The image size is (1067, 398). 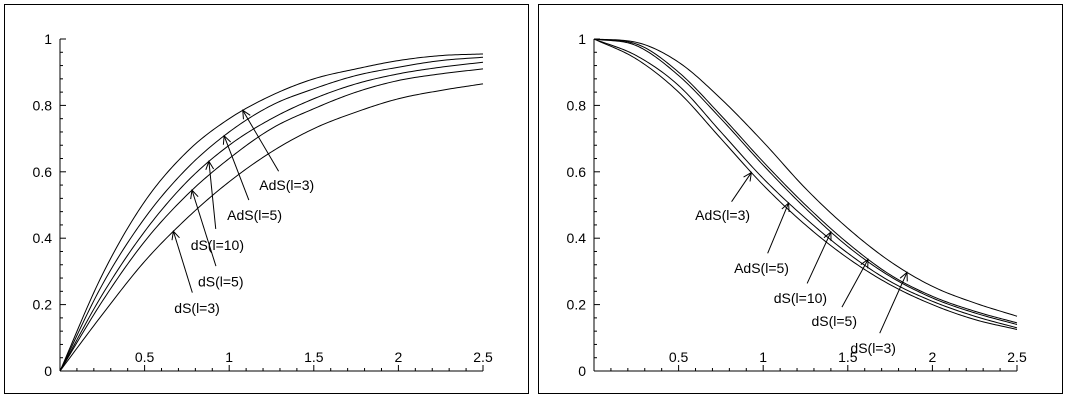 What do you see at coordinates (43, 238) in the screenshot?
I see `left-y-tick-label: 0.4` at bounding box center [43, 238].